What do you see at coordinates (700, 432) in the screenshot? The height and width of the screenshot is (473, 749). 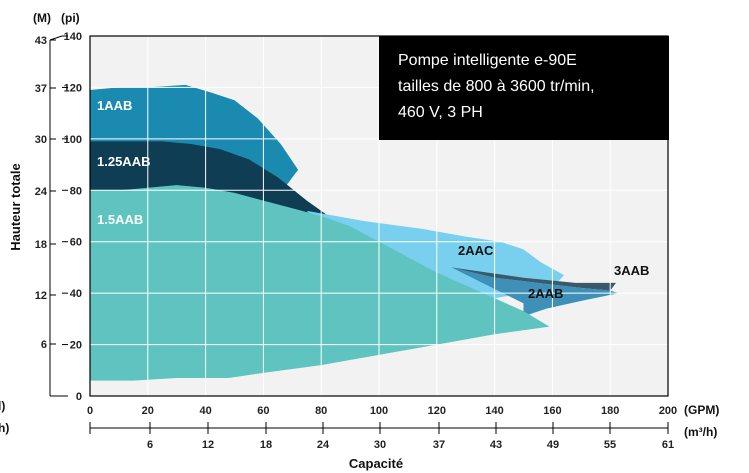 I see `x-unit-secondary: (m³/h)` at bounding box center [700, 432].